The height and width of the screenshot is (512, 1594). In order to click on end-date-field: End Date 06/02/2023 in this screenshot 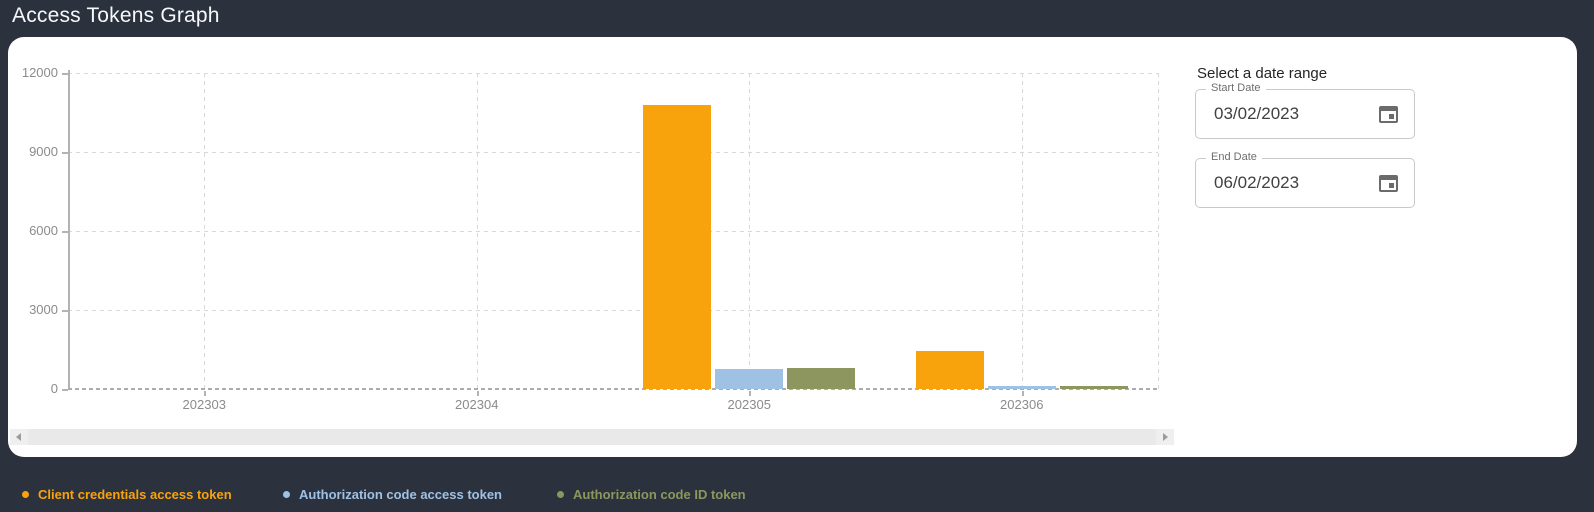, I will do `click(1305, 179)`.